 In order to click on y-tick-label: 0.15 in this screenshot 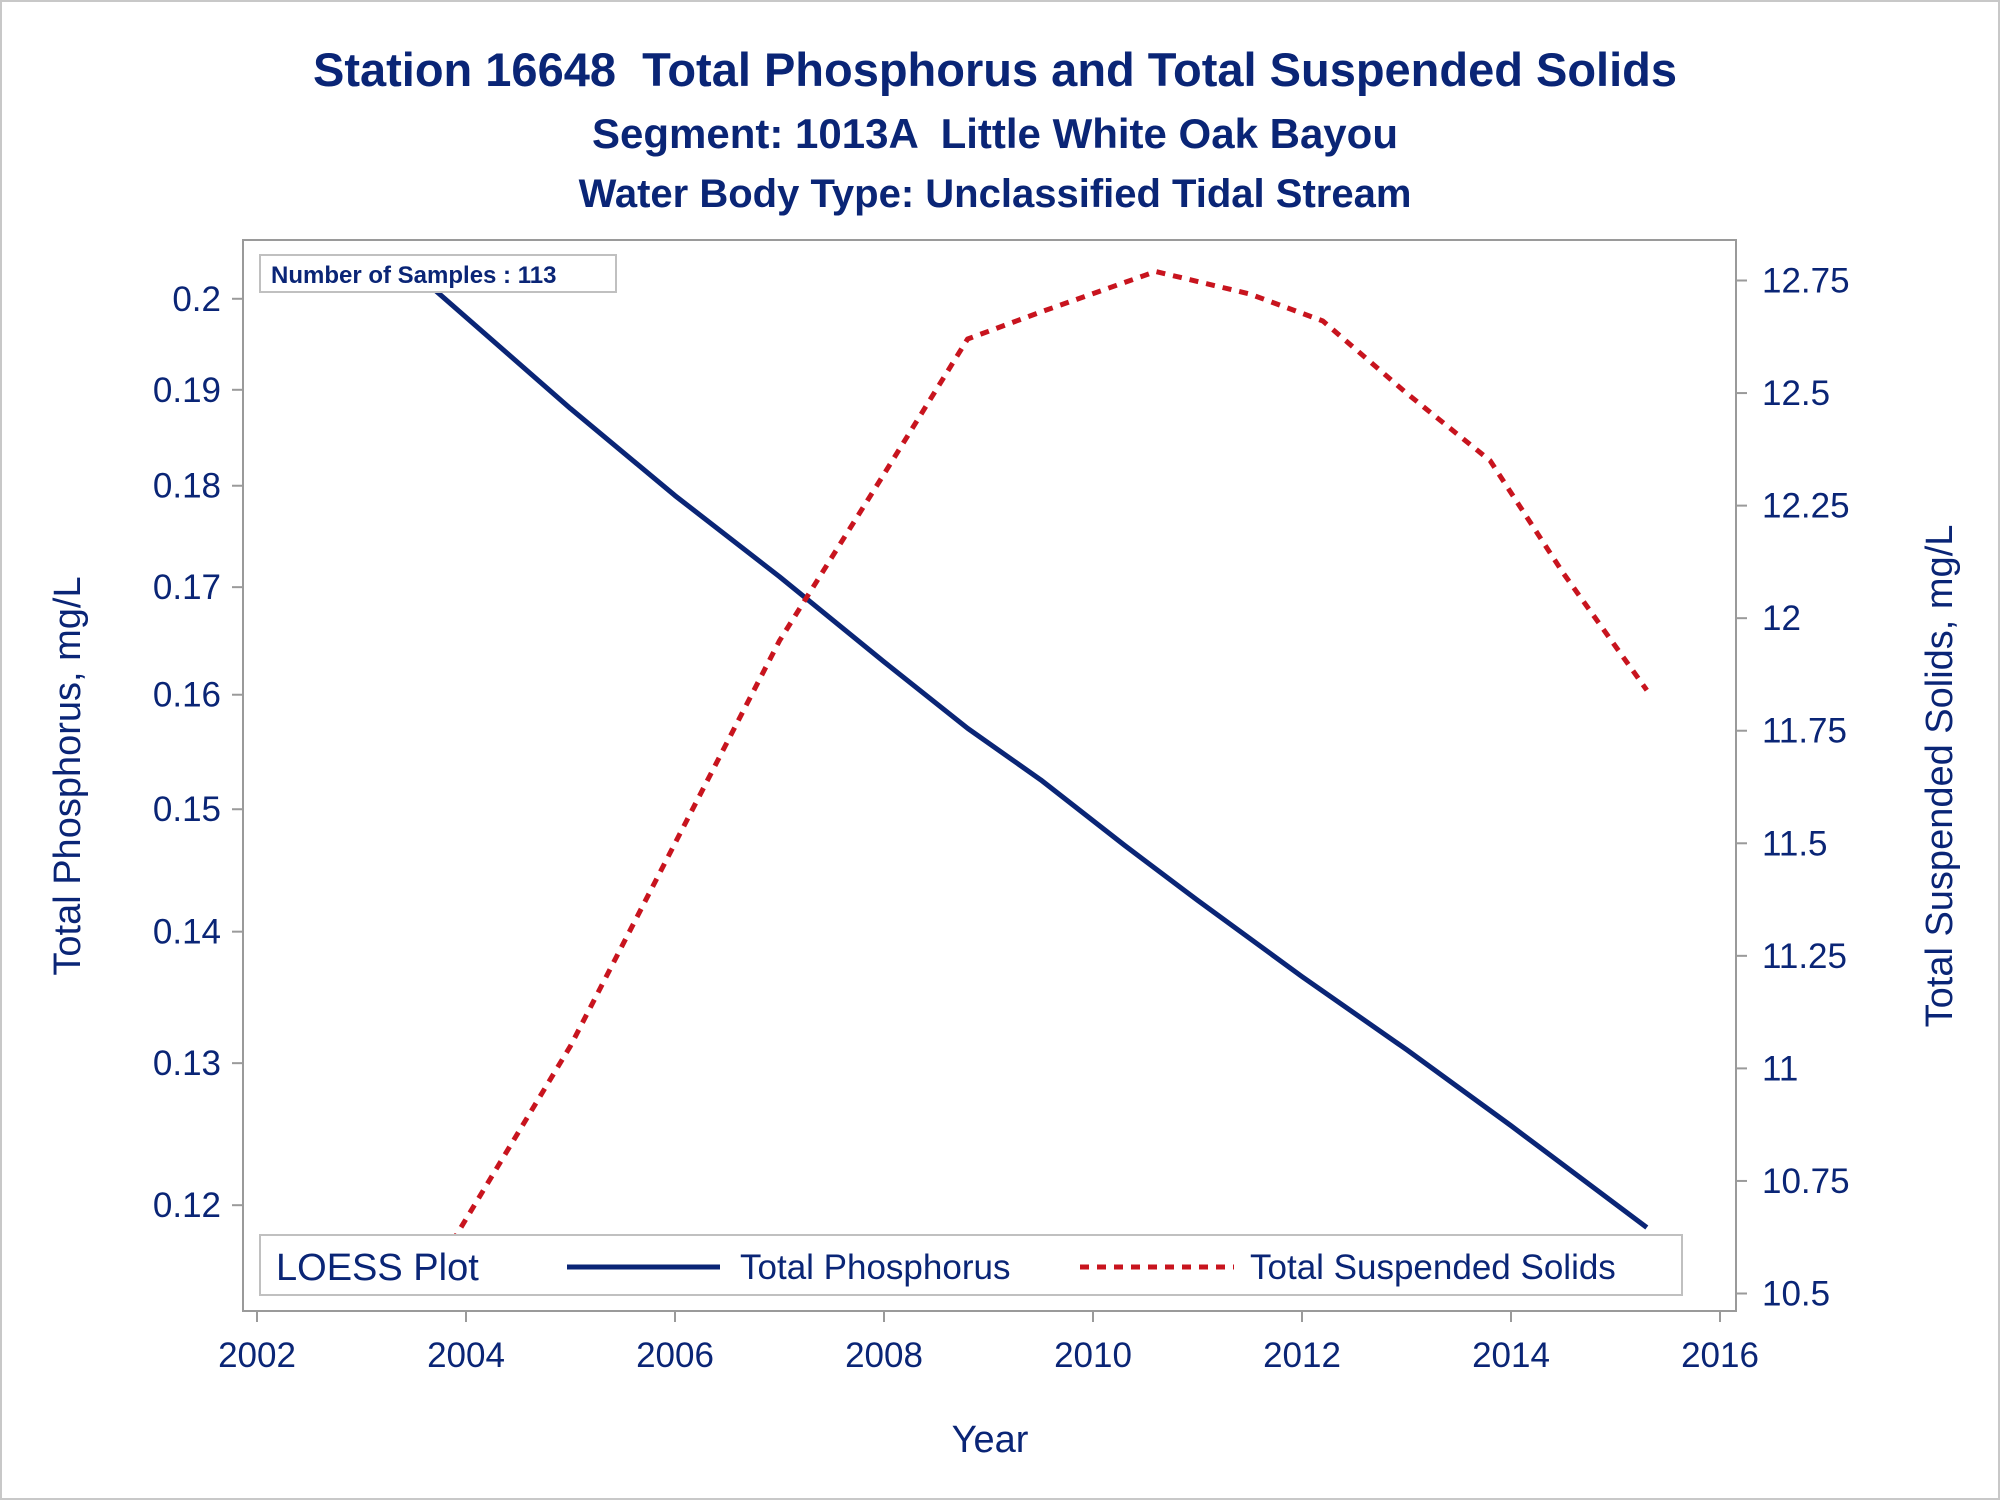, I will do `click(187, 809)`.